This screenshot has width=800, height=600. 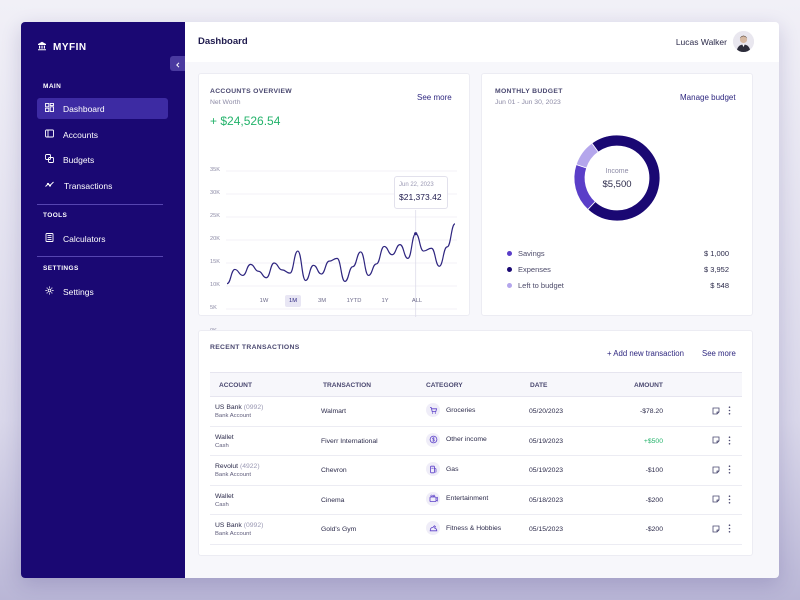 I want to click on film-icon, so click(x=433, y=498).